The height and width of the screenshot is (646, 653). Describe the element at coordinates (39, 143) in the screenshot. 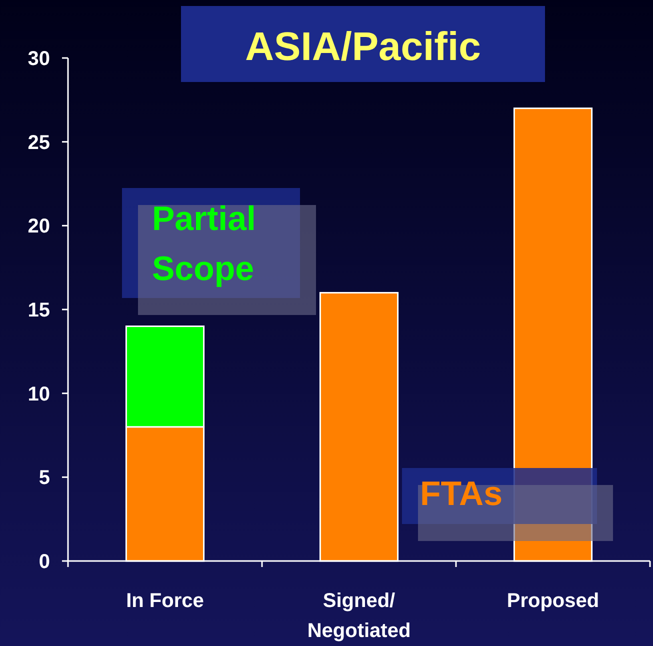

I see `y-tick-label: 25` at that location.